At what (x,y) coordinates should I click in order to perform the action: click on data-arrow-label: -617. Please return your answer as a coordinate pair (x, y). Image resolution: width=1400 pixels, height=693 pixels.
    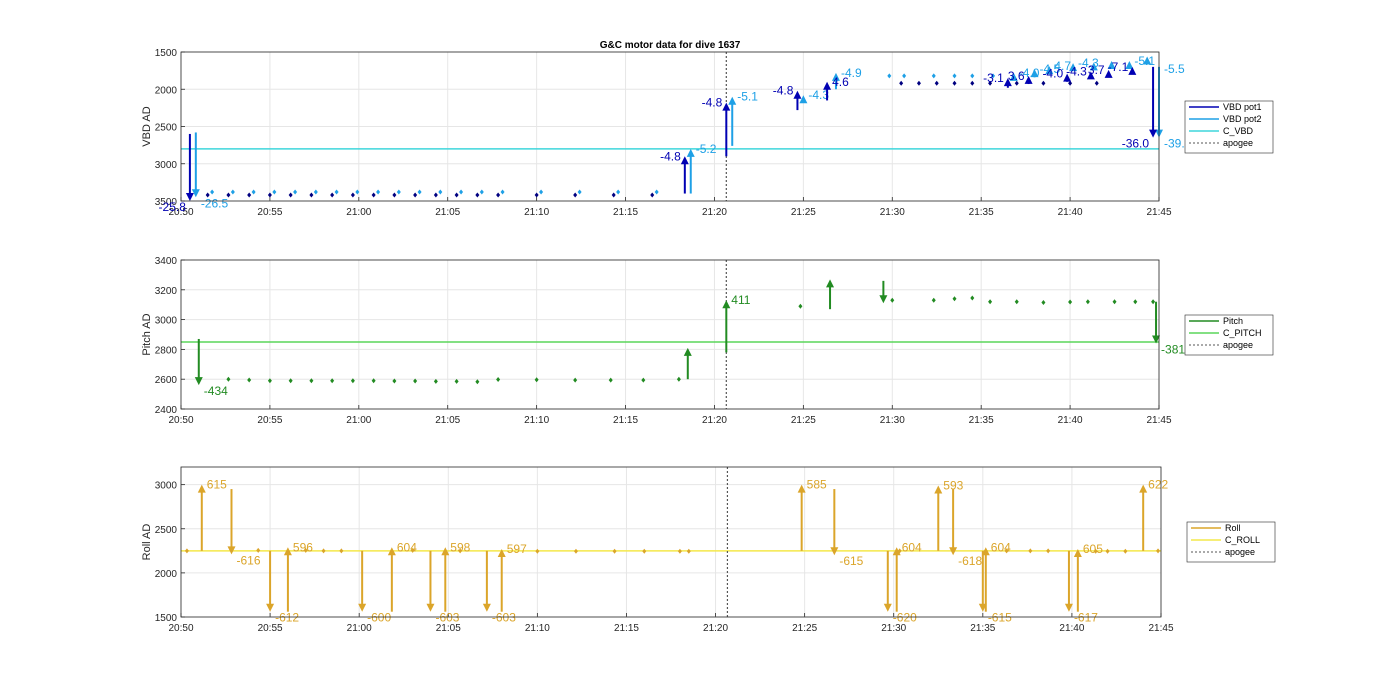
    Looking at the image, I should click on (1086, 618).